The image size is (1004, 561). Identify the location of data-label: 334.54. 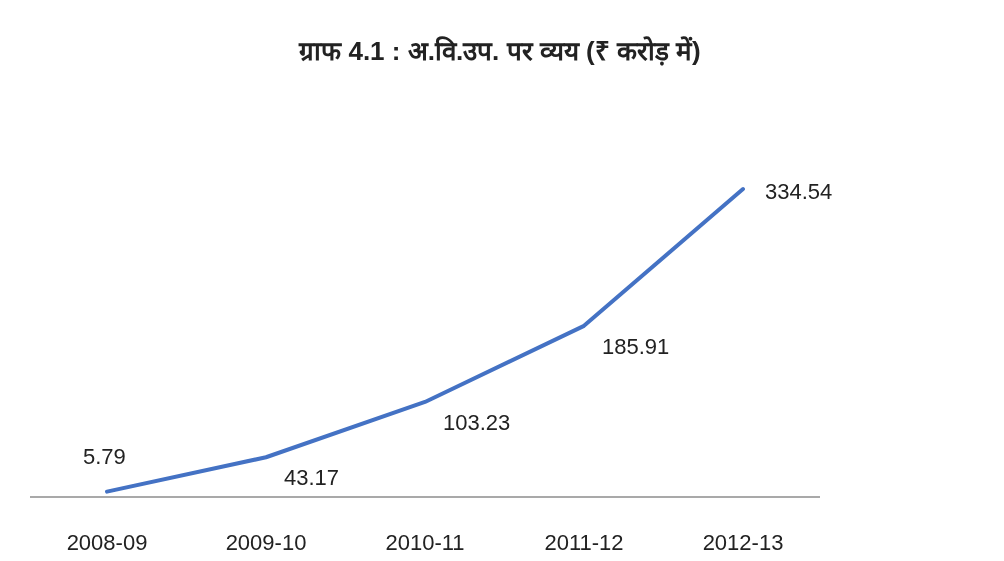
(799, 191).